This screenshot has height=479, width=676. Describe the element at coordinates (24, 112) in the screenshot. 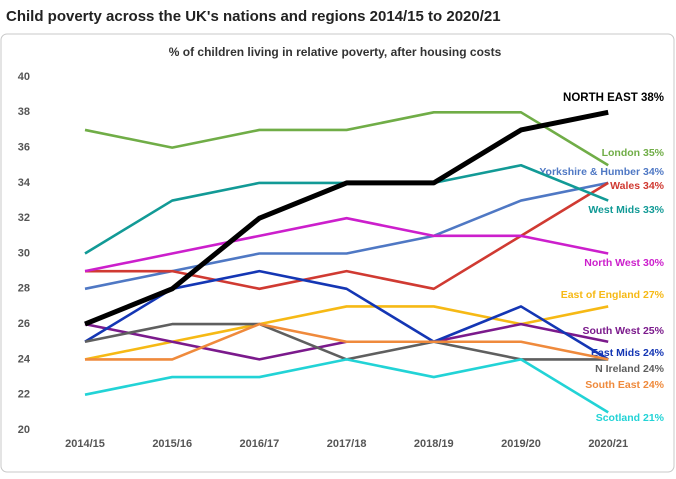

I see `y-tick-label: 38` at that location.